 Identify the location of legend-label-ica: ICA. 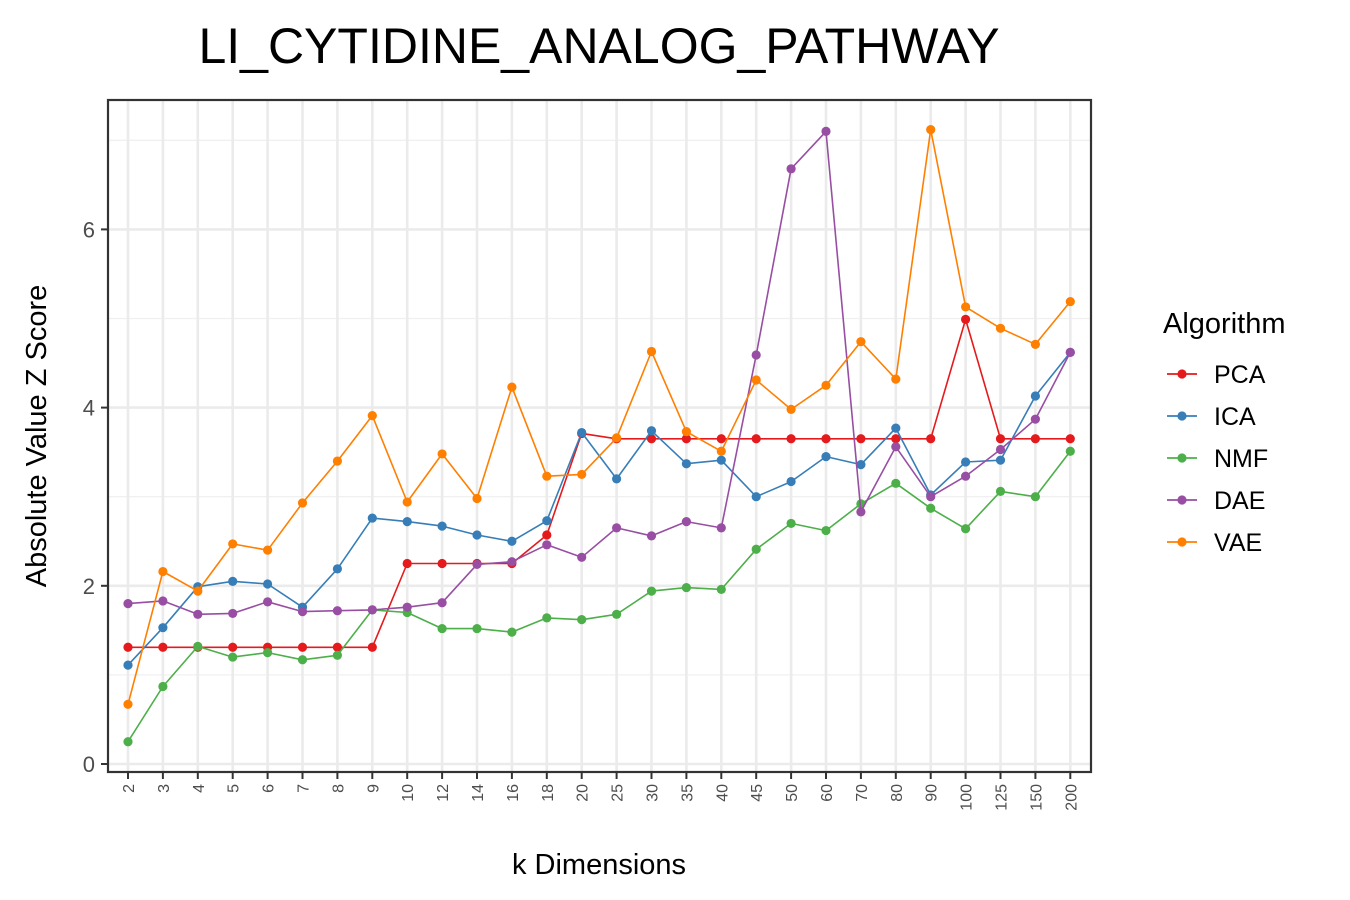
(1235, 417).